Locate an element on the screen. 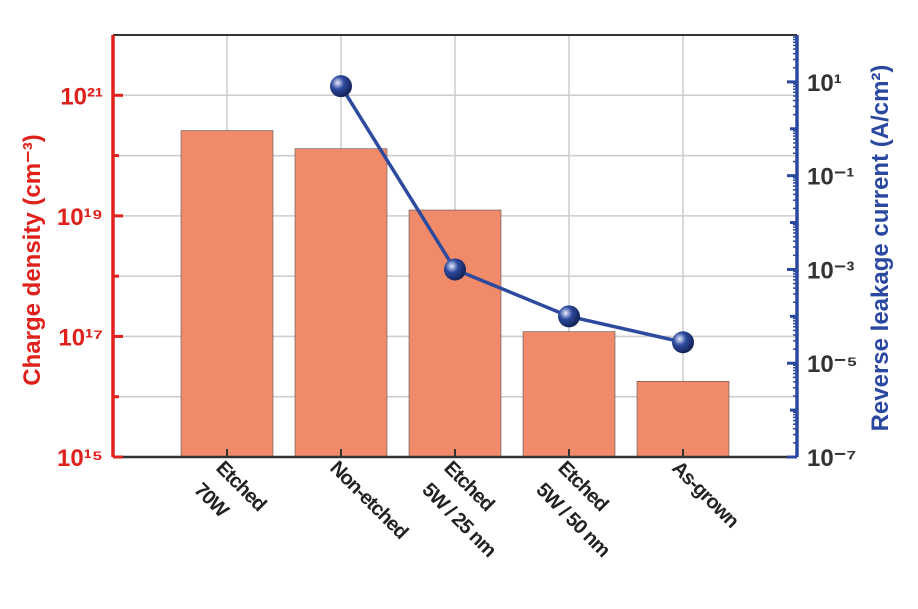 This screenshot has width=918, height=609. y2-tick-label: 10⁻⁷ is located at coordinates (831, 458).